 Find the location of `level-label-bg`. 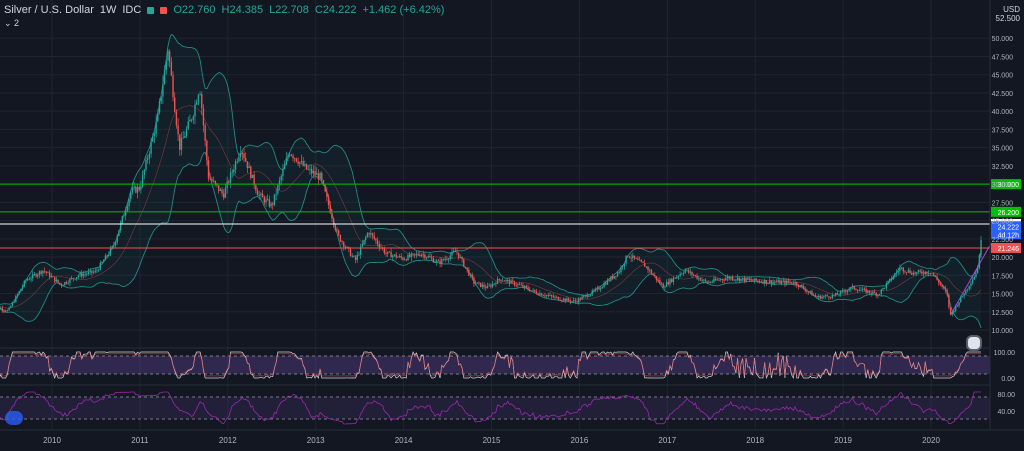

level-label-bg is located at coordinates (1006, 184).